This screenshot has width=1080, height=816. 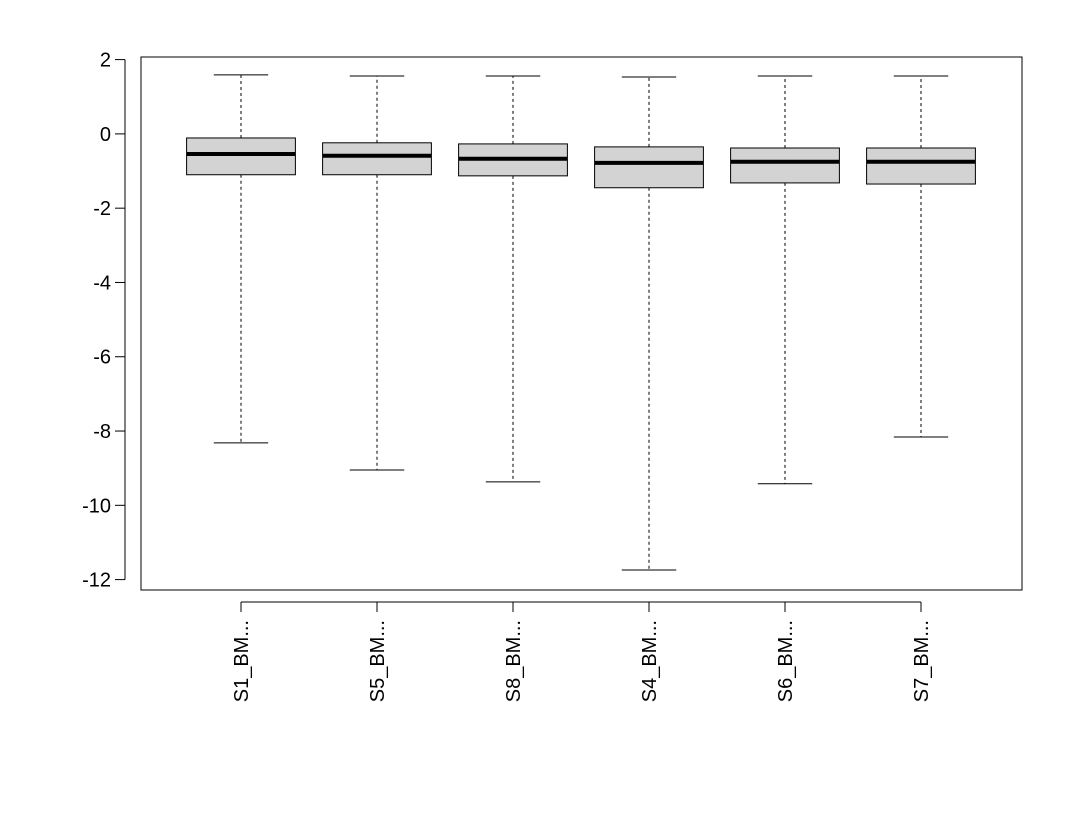 What do you see at coordinates (102, 209) in the screenshot?
I see `y-tick-label: -2` at bounding box center [102, 209].